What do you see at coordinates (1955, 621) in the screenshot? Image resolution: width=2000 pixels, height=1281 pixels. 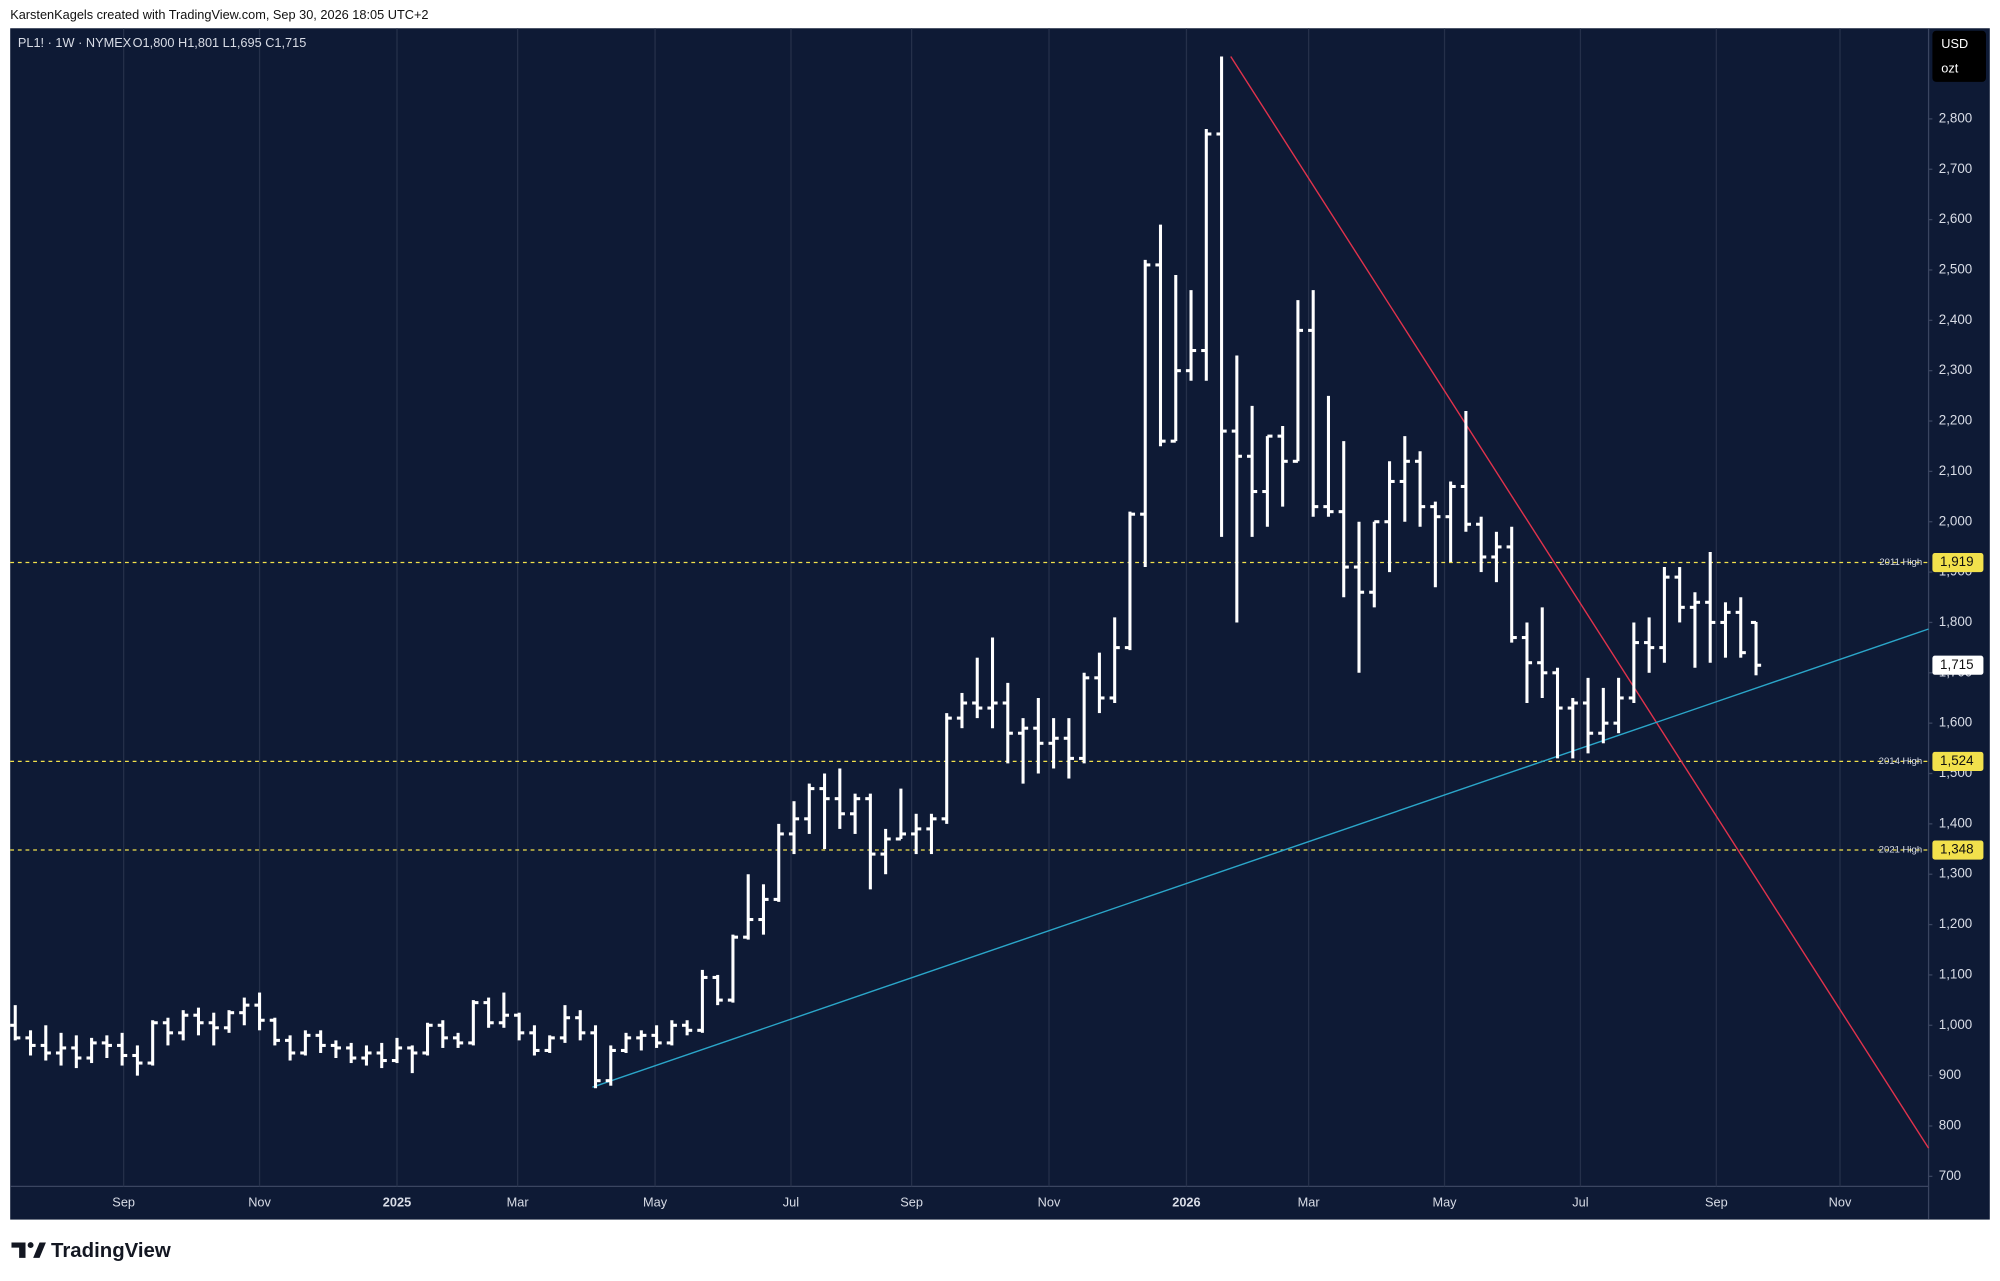 I see `y-tick-label: 1,800` at bounding box center [1955, 621].